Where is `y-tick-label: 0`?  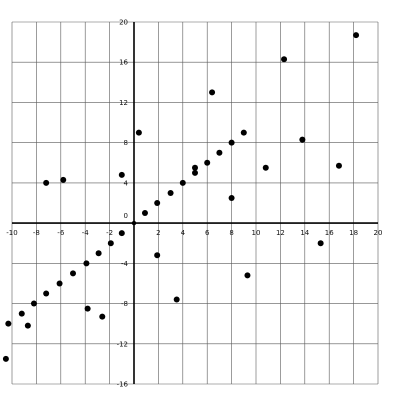 y-tick-label: 0 is located at coordinates (126, 216).